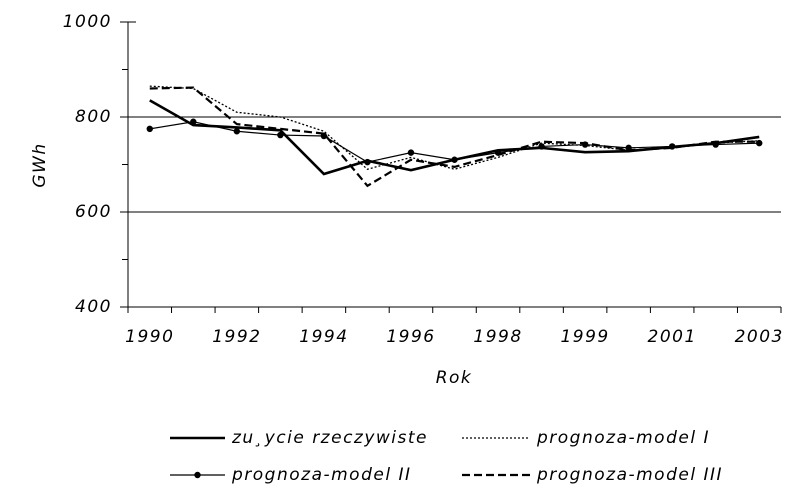 The width and height of the screenshot is (795, 489). Describe the element at coordinates (93, 117) in the screenshot. I see `y-tick-label: 800` at that location.